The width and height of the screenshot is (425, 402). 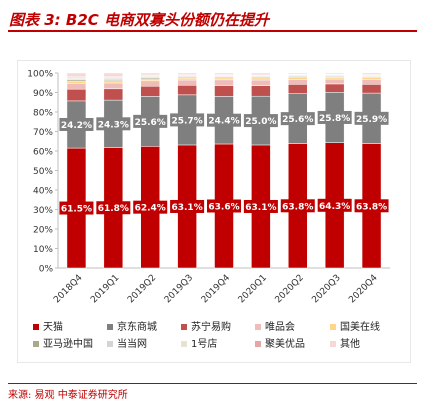 I want to click on title-divider, so click(x=212, y=31).